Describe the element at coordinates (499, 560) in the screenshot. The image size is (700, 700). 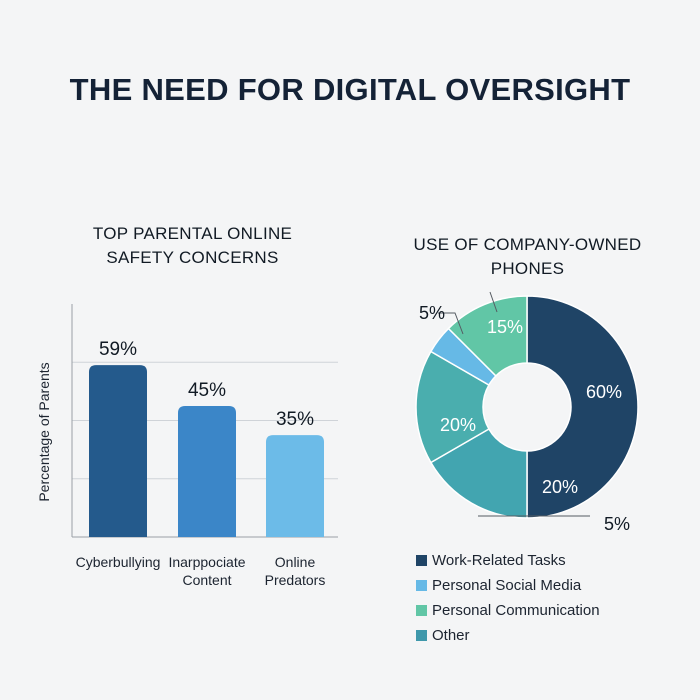
I see `legend-label: Work-Related Tasks` at that location.